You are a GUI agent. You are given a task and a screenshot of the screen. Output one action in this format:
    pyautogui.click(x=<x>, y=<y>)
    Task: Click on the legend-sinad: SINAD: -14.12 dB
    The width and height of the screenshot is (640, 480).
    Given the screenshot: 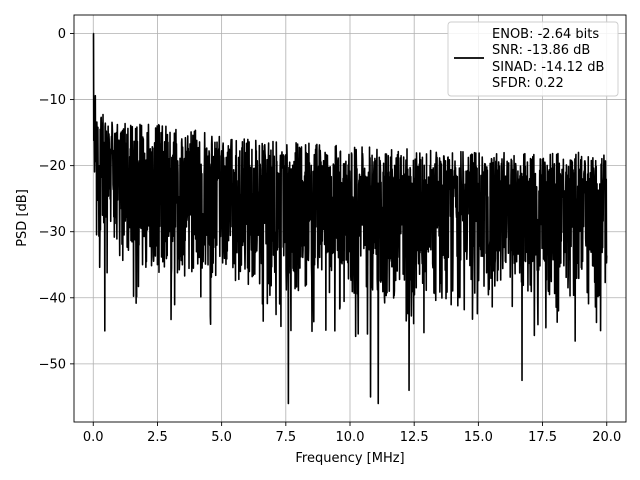 What is the action you would take?
    pyautogui.click(x=548, y=67)
    